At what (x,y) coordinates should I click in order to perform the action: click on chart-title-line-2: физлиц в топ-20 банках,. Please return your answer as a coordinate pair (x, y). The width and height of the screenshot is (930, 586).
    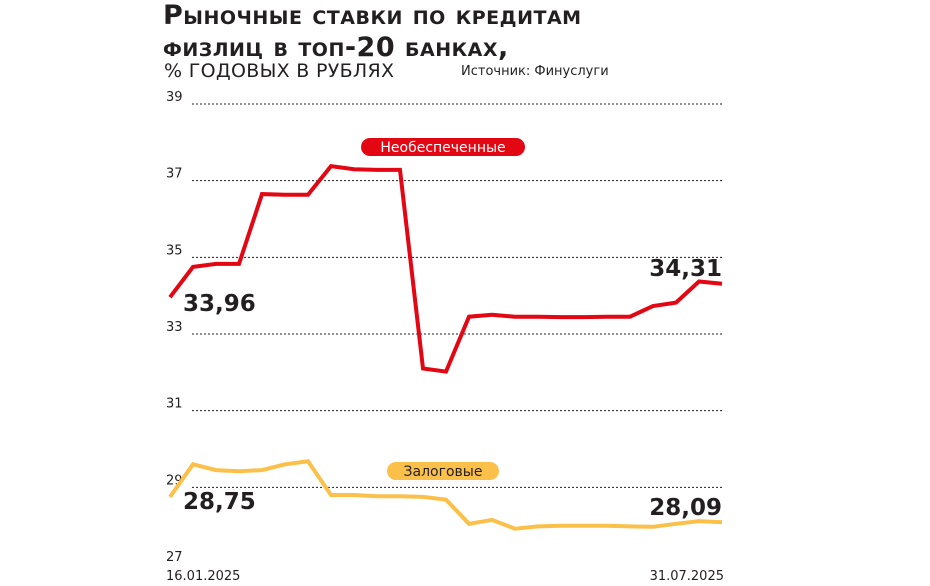
    Looking at the image, I should click on (336, 47).